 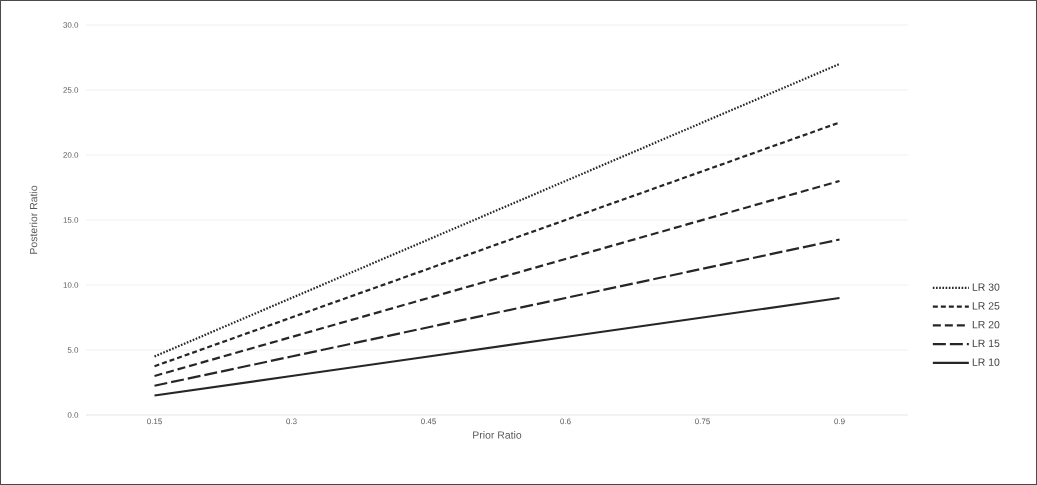 I want to click on line-series, so click(x=497, y=346).